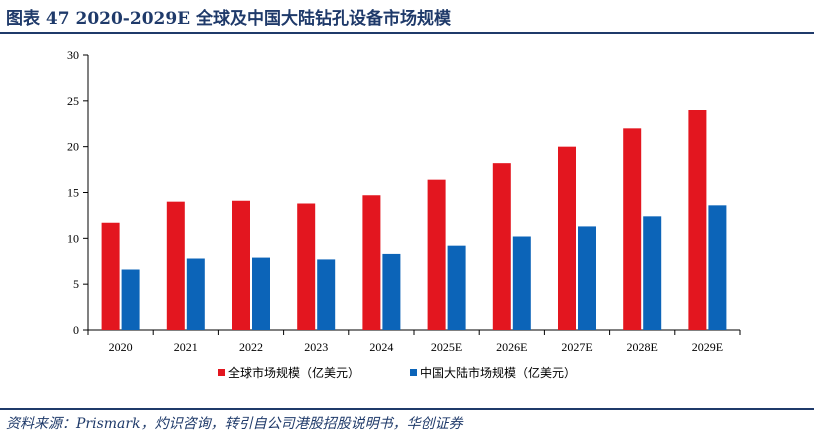 The height and width of the screenshot is (439, 814). I want to click on y-tick-label: 20, so click(73, 147).